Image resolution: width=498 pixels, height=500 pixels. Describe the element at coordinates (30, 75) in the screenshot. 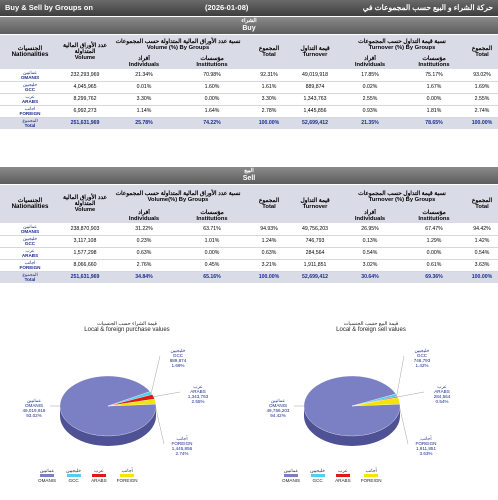

I see `nationality-cell: عمانيين OMANIS` at that location.